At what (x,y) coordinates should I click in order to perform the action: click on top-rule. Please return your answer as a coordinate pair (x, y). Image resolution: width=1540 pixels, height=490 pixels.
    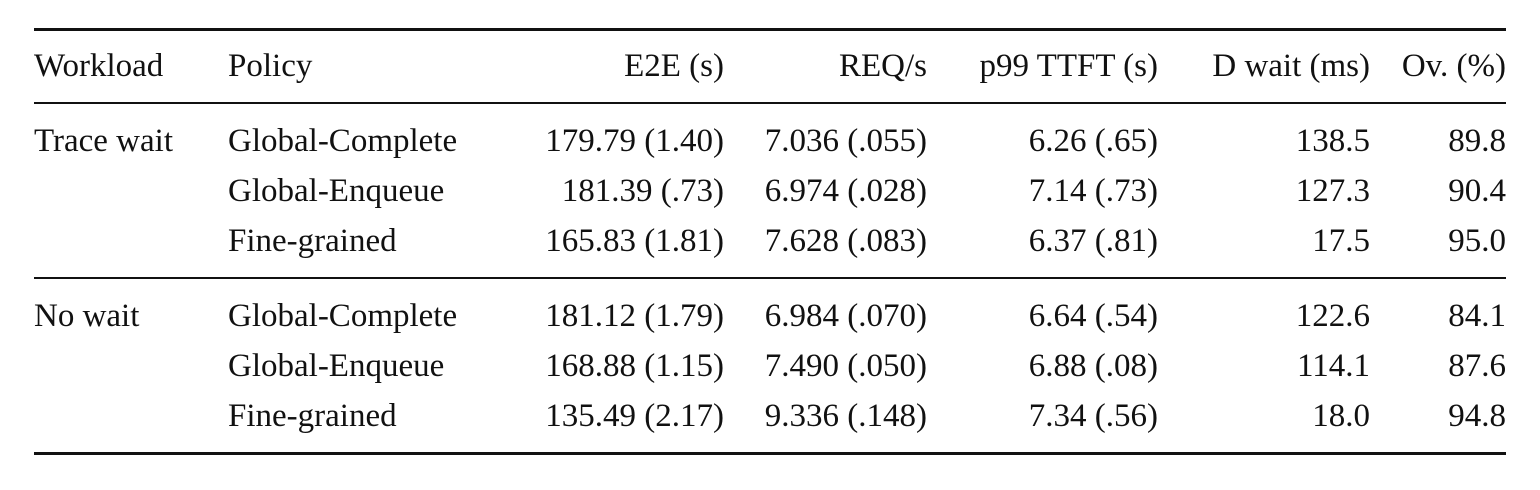
    Looking at the image, I should click on (770, 29).